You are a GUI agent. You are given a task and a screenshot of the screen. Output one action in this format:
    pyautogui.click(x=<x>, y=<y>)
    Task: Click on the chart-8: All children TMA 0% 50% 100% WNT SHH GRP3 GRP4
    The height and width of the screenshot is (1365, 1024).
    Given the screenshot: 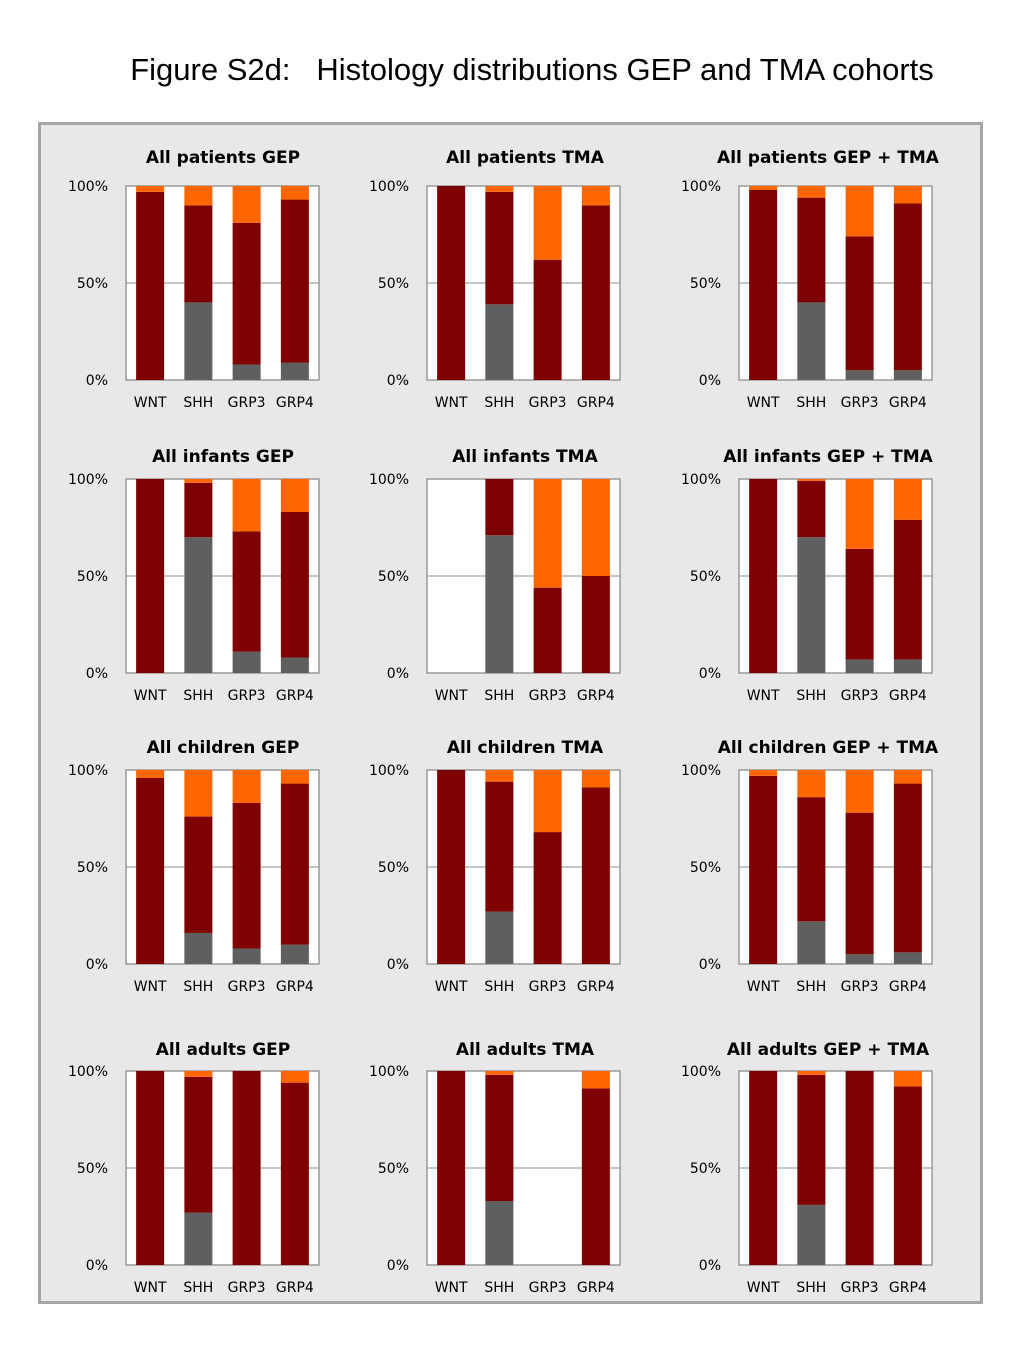 What is the action you would take?
    pyautogui.click(x=495, y=866)
    